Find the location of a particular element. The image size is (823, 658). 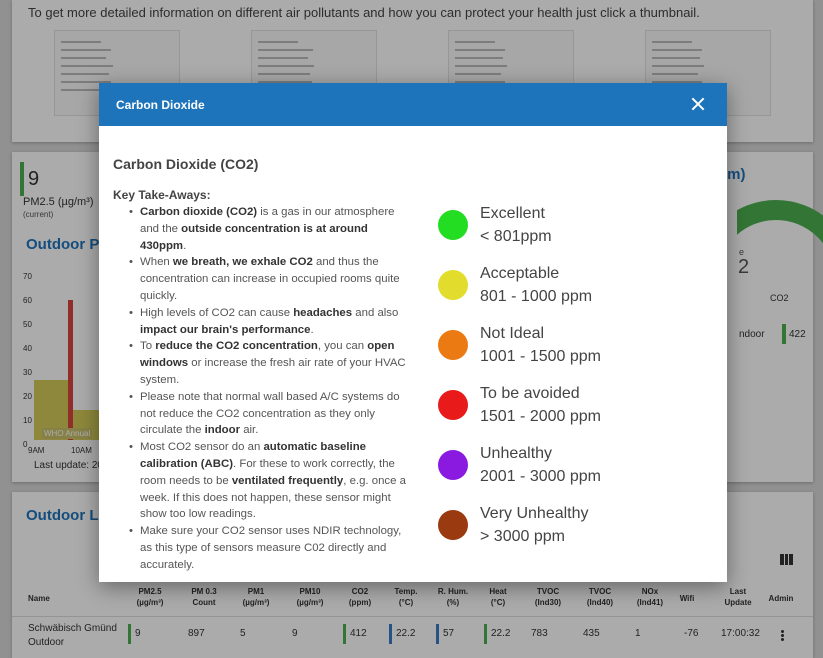

key-takeaways-label: Key Take-Aways: is located at coordinates (162, 195).